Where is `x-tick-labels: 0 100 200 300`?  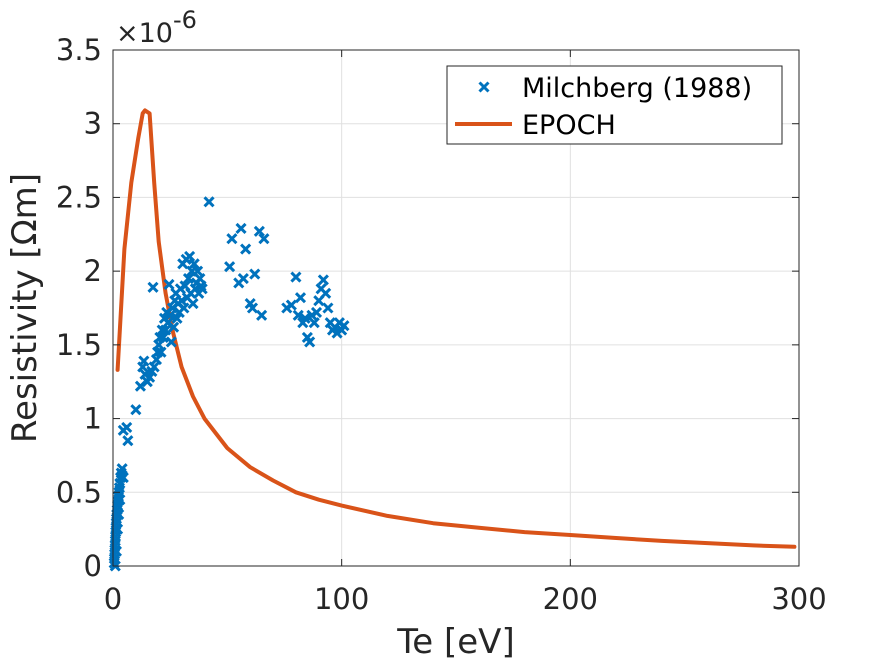
x-tick-labels: 0 100 200 300 is located at coordinates (465, 599).